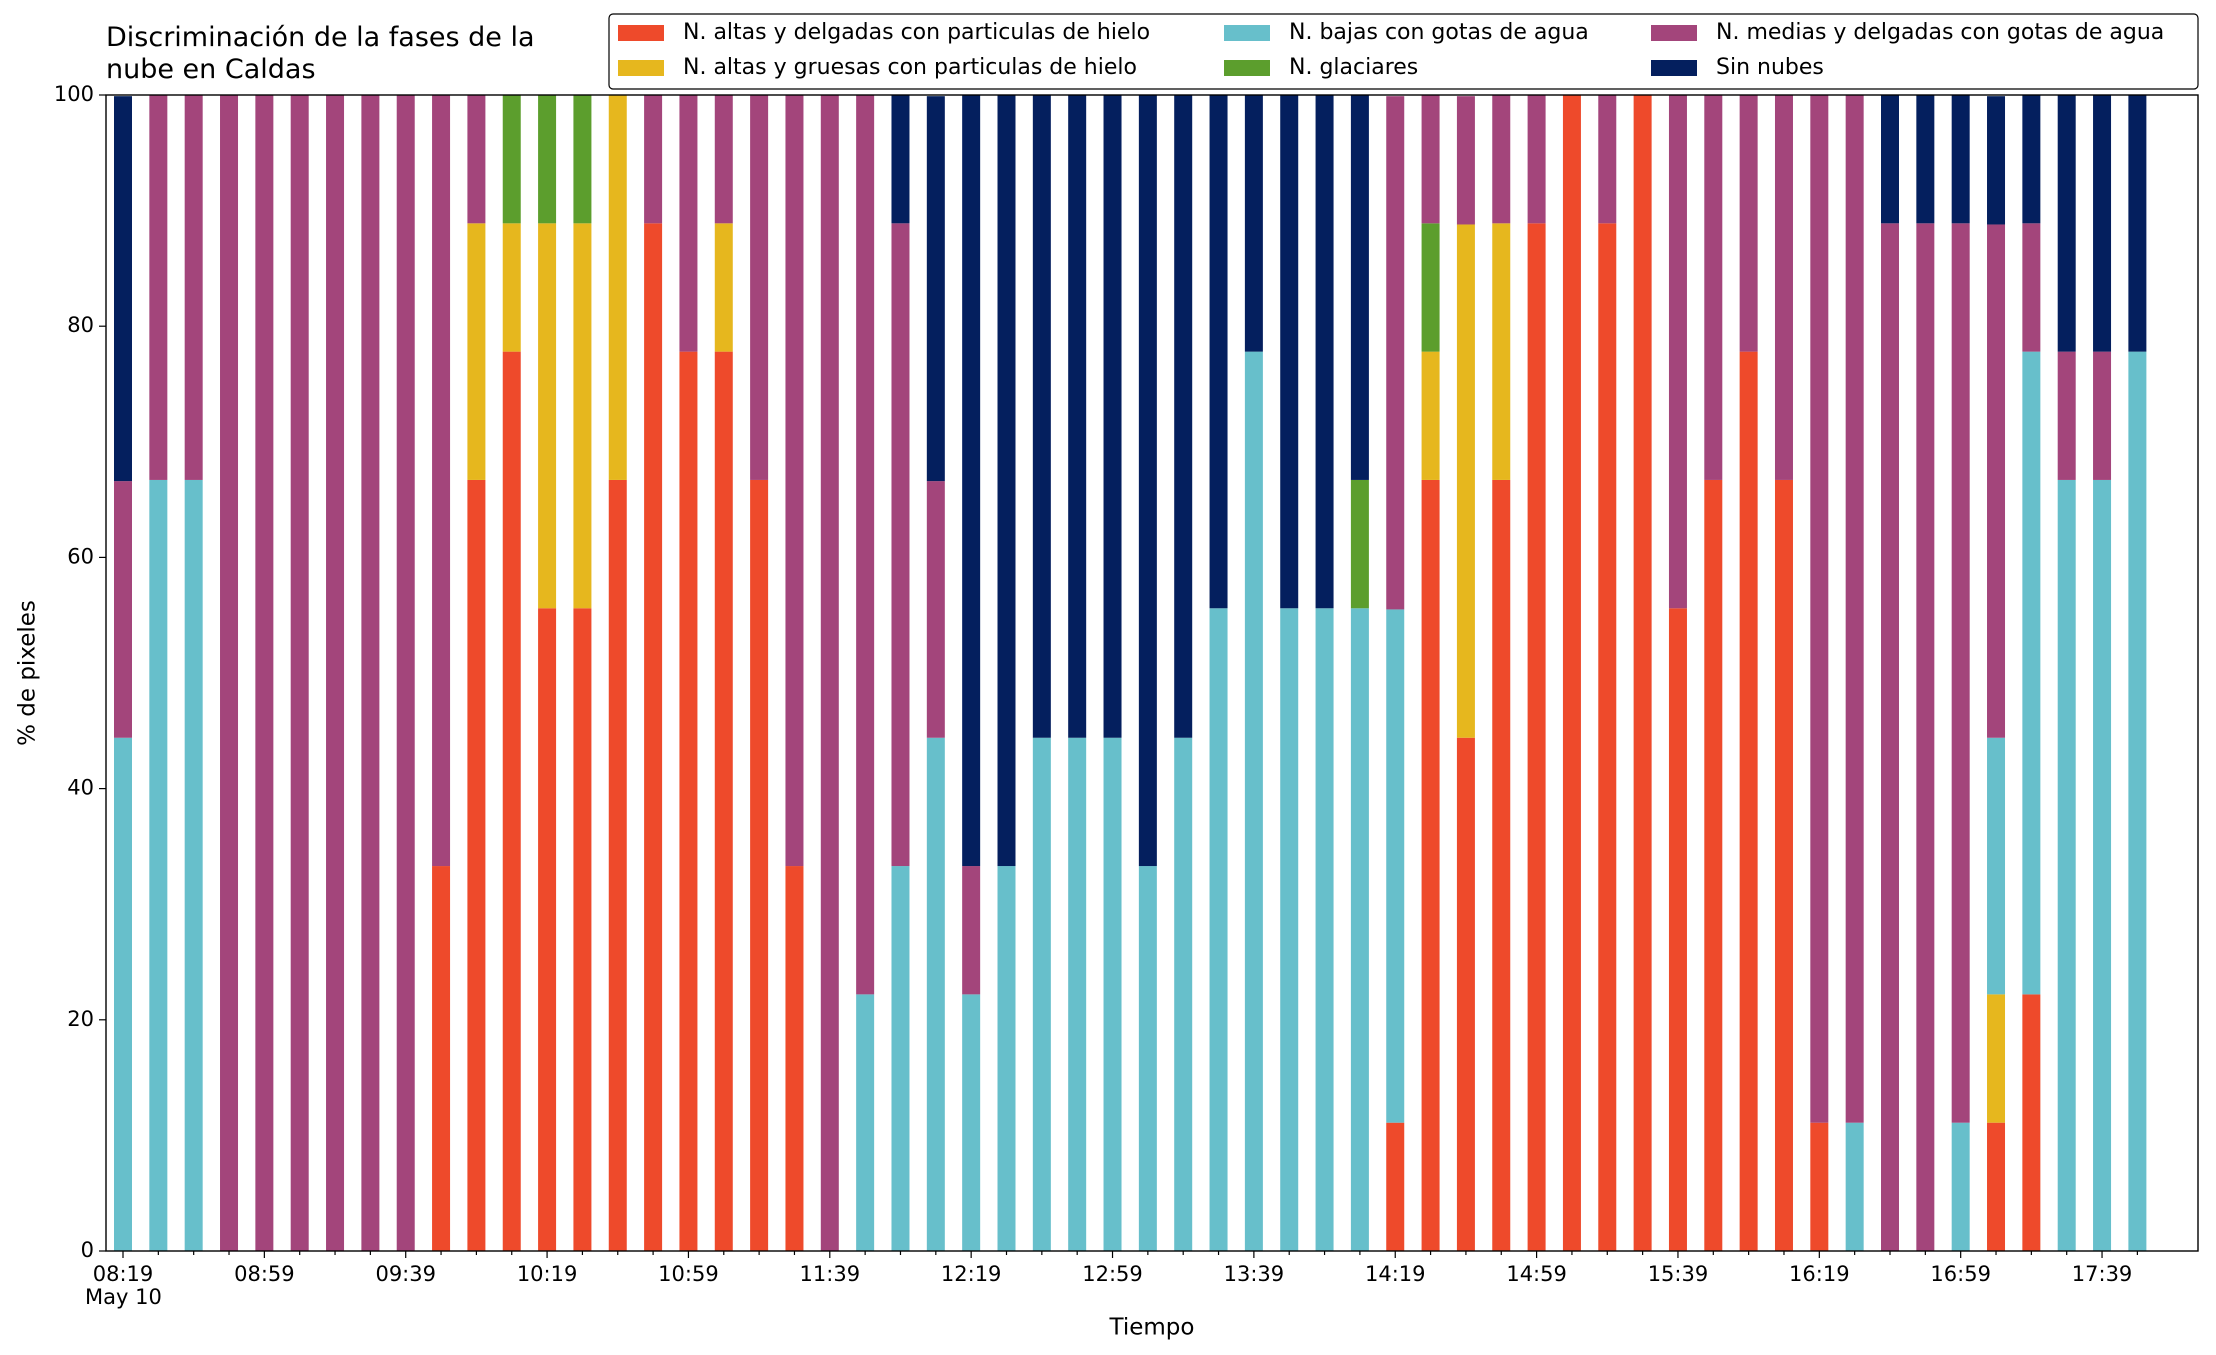 This screenshot has width=2216, height=1355. Describe the element at coordinates (2102, 1274) in the screenshot. I see `x-tick-label: 17:39` at that location.